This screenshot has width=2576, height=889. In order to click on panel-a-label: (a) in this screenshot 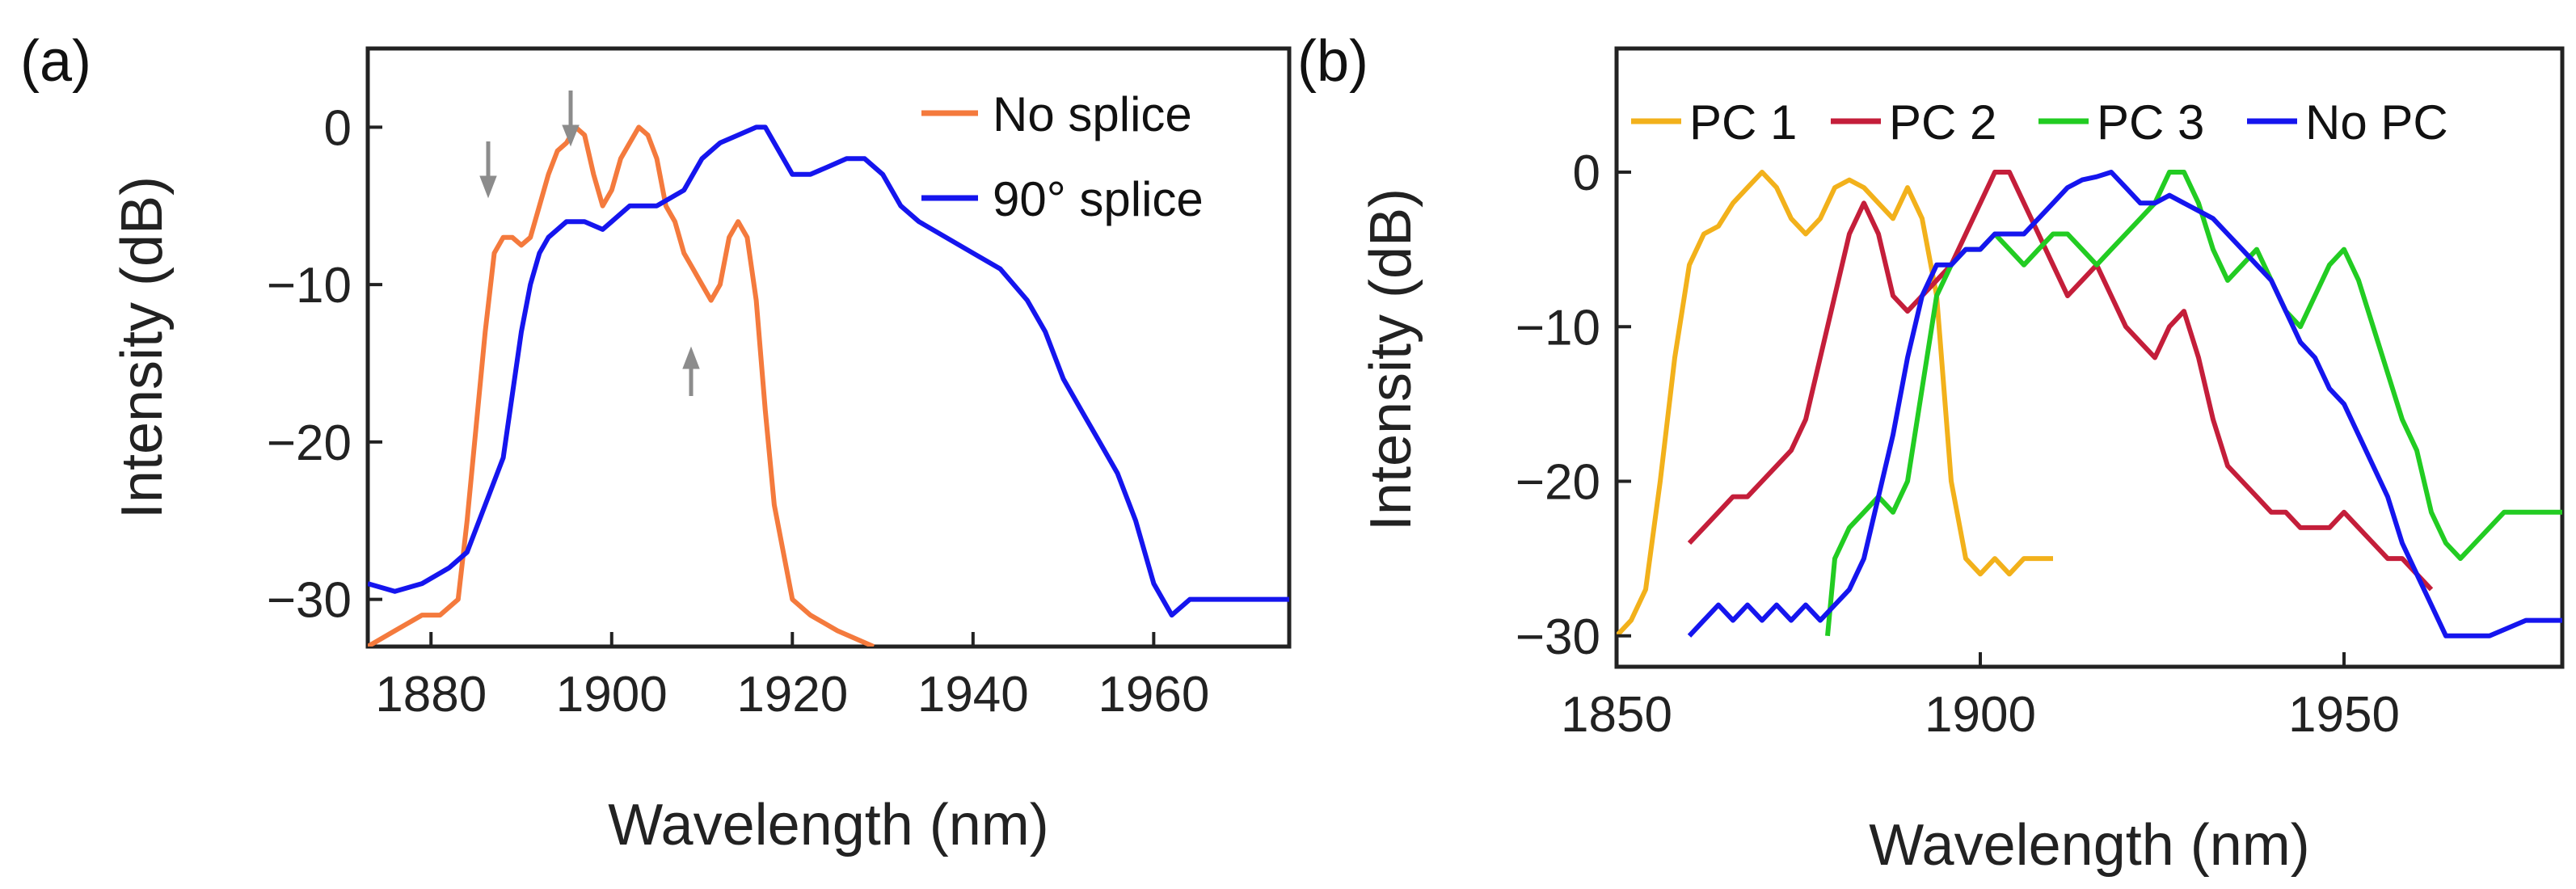, I will do `click(55, 62)`.